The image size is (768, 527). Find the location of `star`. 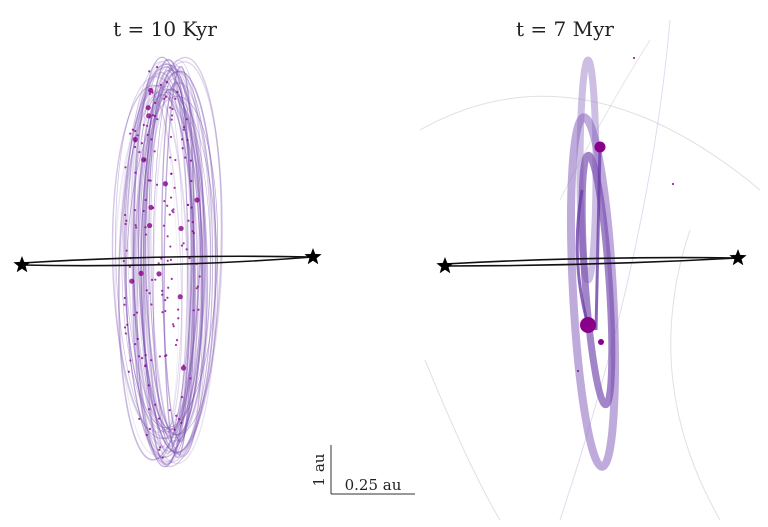

star is located at coordinates (738, 257).